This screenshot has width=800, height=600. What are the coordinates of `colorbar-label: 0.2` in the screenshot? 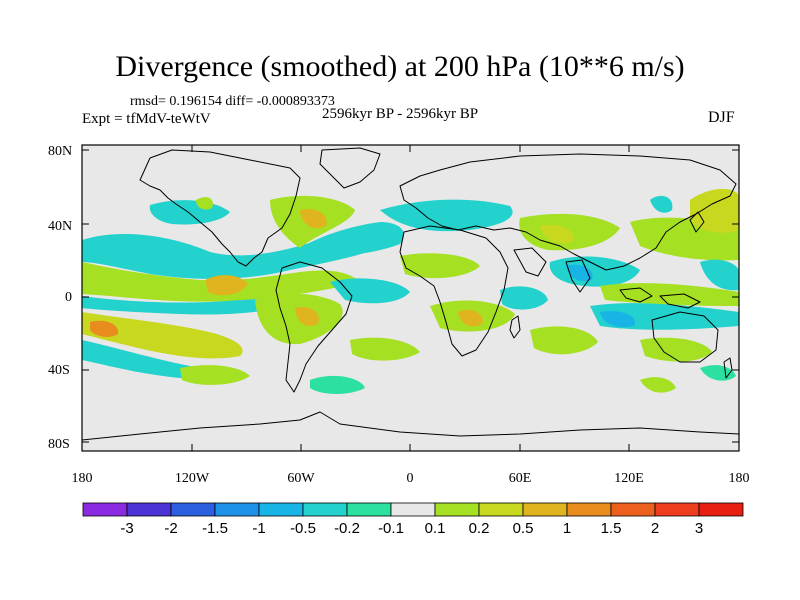 It's located at (479, 528).